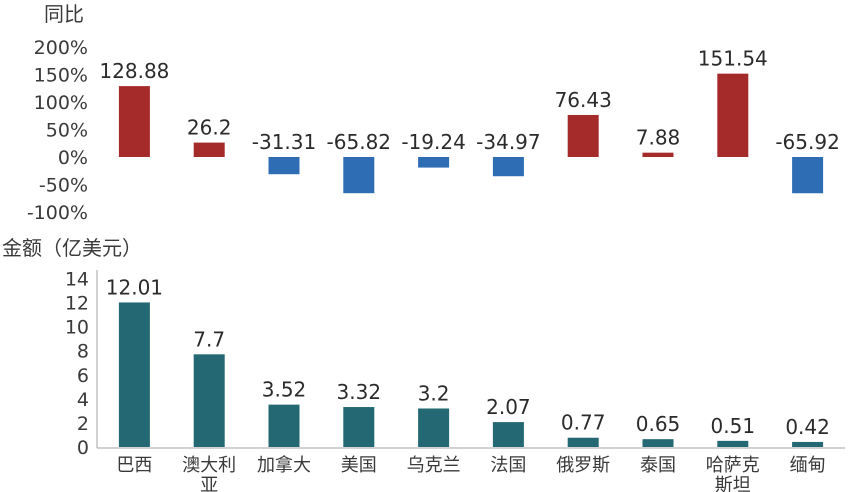  What do you see at coordinates (359, 392) in the screenshot?
I see `amount-data-label: 3.32` at bounding box center [359, 392].